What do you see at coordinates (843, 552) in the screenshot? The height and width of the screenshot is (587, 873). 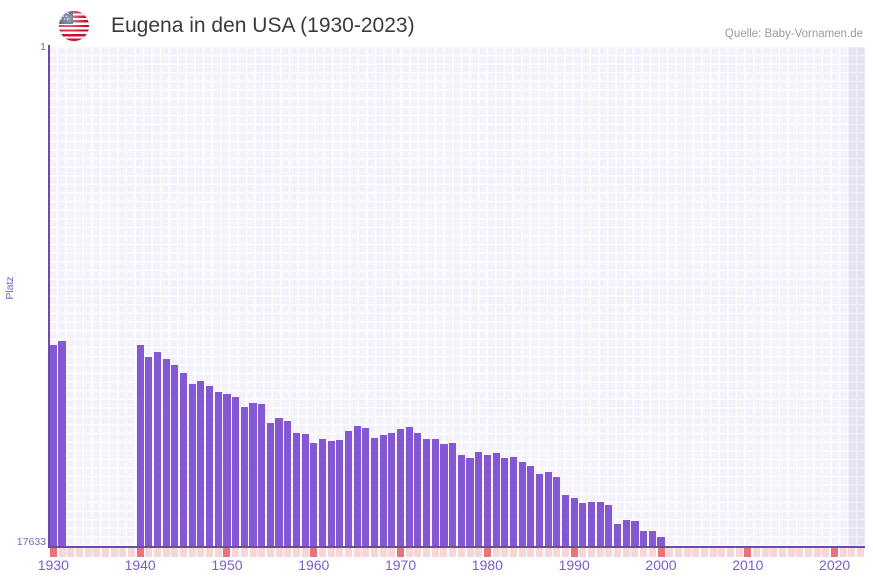 I see `x-tick-mark-2021` at bounding box center [843, 552].